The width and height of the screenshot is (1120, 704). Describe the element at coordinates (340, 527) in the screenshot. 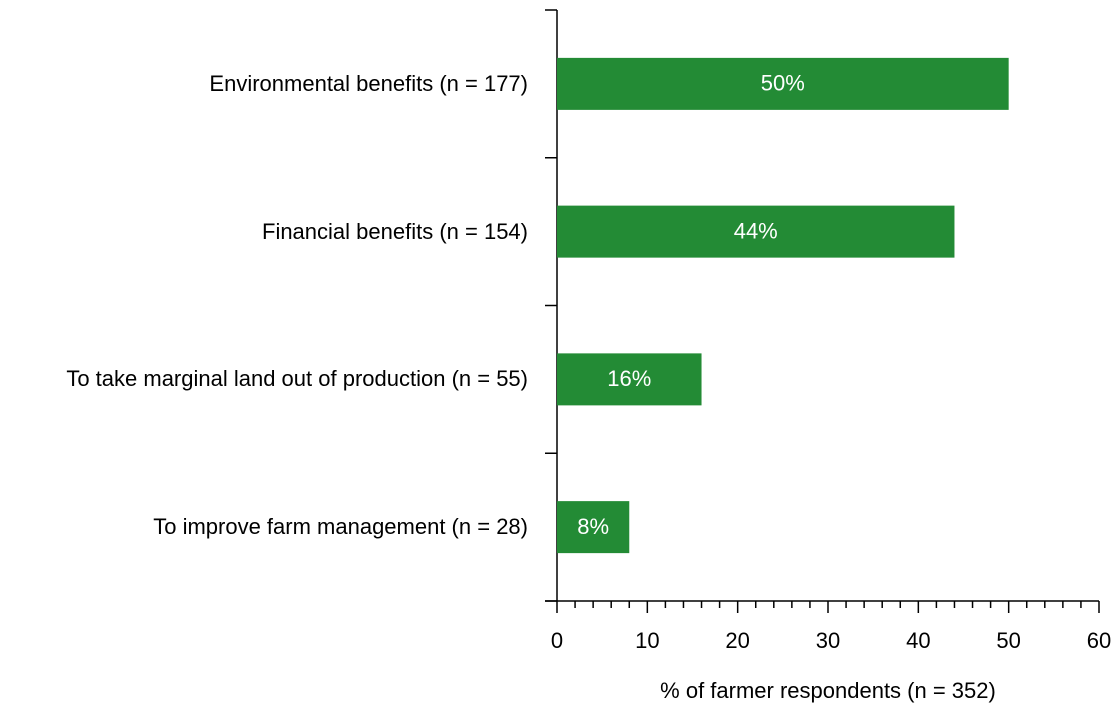

I see `y-tick-label: To improve farm management (n = 28)` at that location.